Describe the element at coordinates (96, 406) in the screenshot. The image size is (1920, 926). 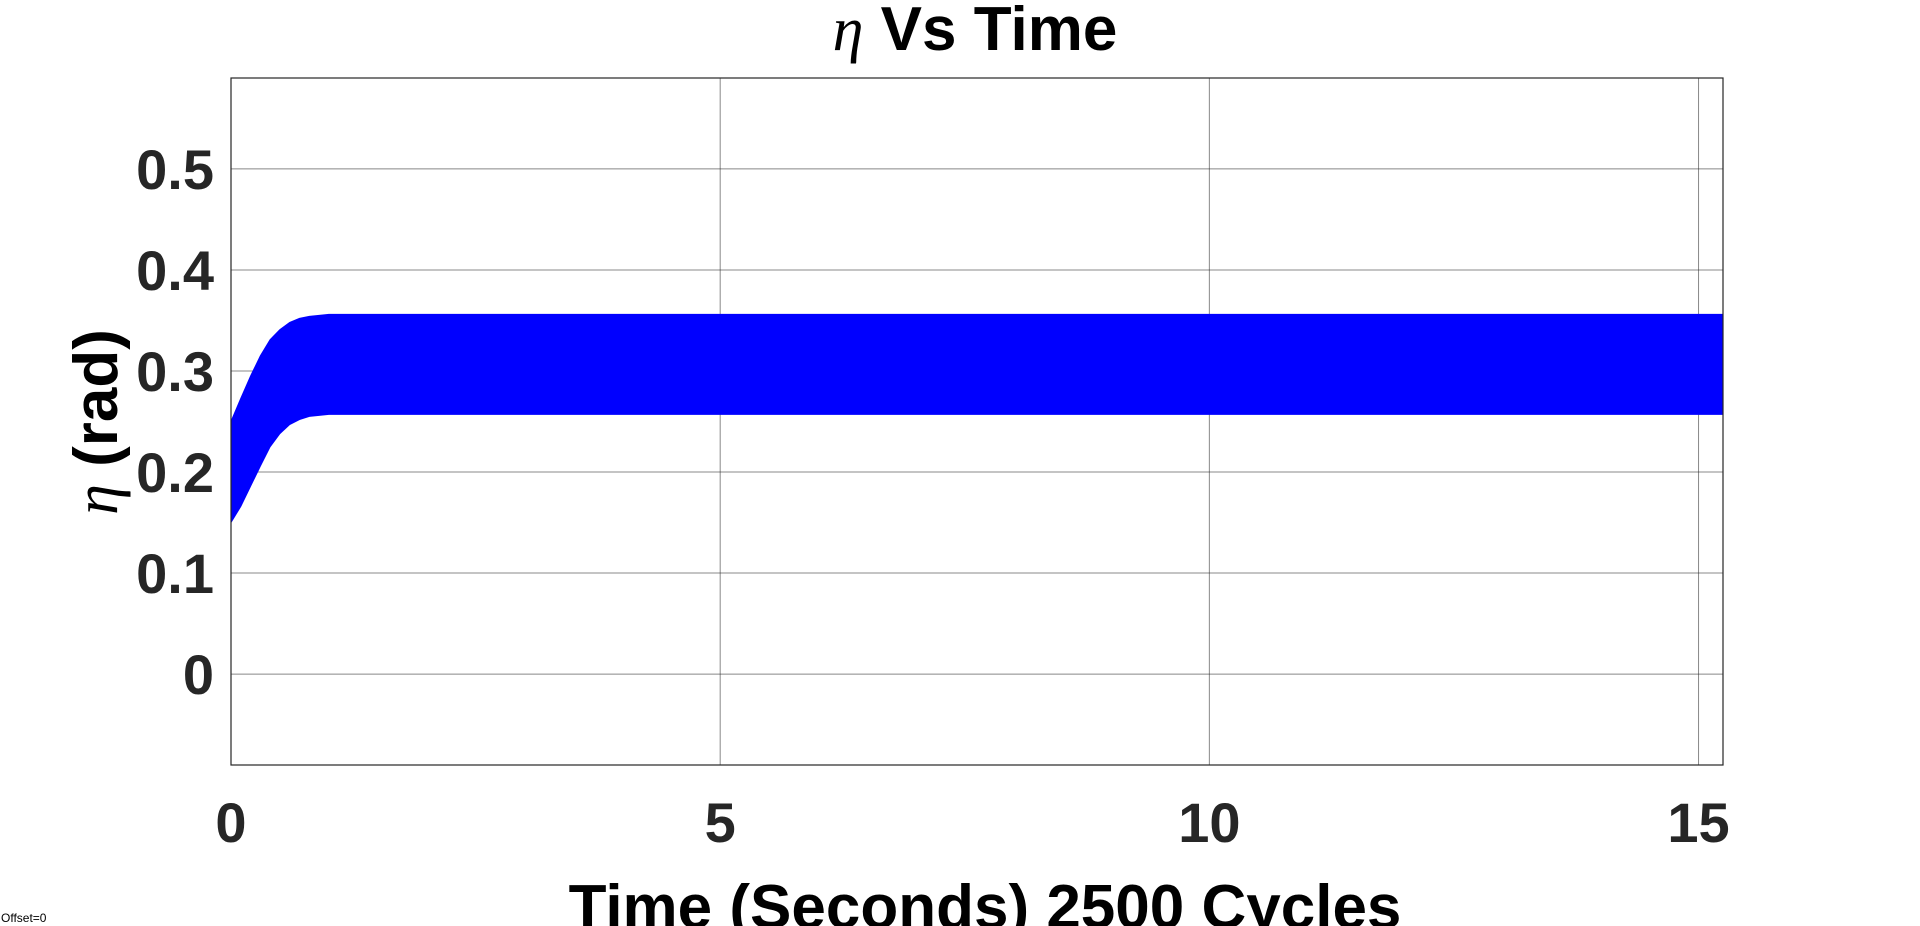
I see `y-axis-title-text: (rad)` at that location.